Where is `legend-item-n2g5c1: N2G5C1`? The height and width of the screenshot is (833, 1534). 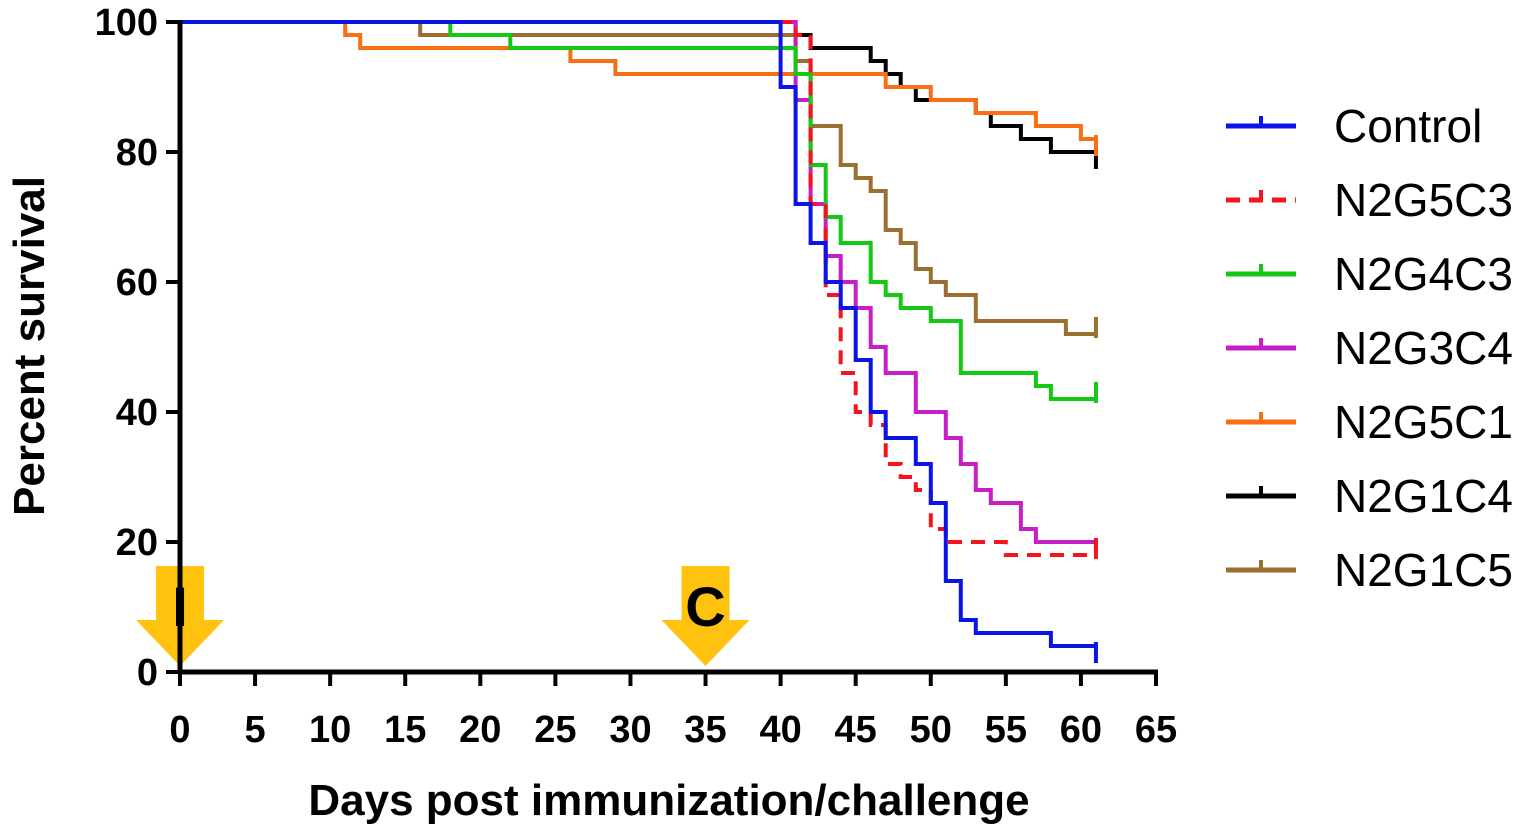 legend-item-n2g5c1: N2G5C1 is located at coordinates (1369, 422).